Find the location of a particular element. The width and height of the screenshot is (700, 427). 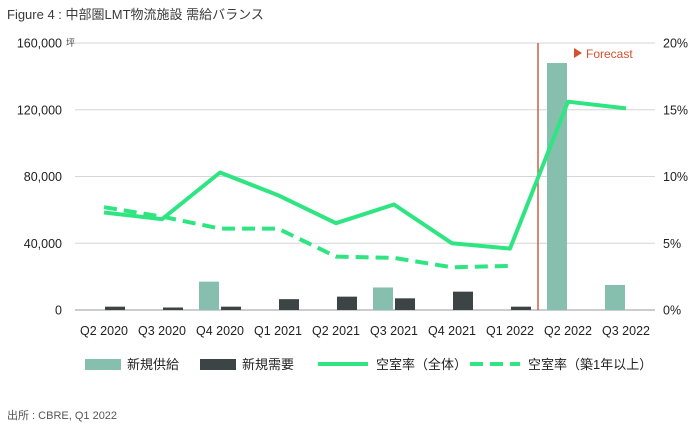

left-tick-label: 40,000 is located at coordinates (43, 244).